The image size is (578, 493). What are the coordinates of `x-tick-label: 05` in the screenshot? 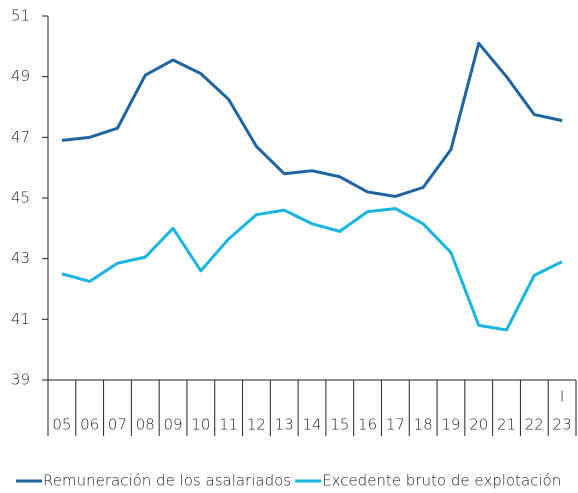 It's located at (61, 425).